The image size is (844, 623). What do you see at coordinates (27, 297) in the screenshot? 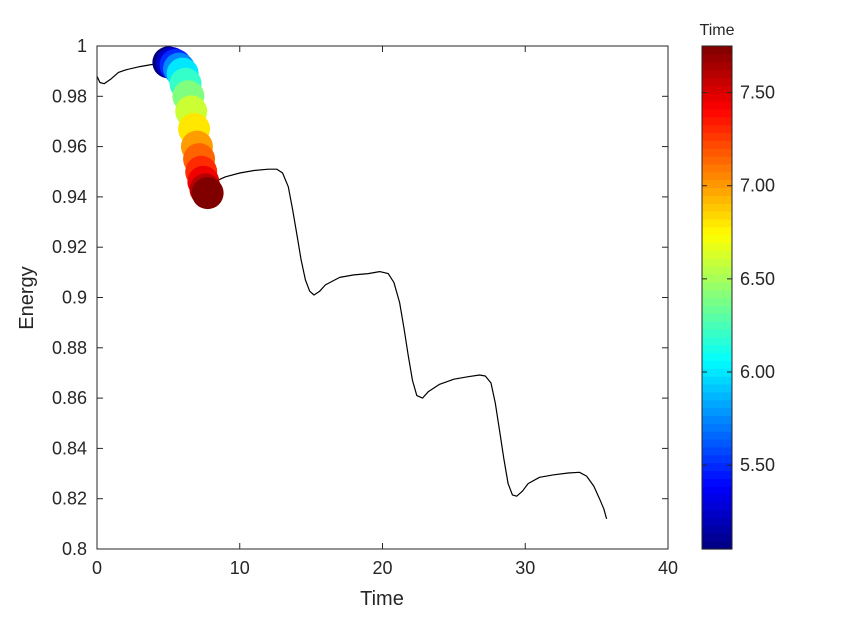
I see `y-axis-label: Energy` at bounding box center [27, 297].